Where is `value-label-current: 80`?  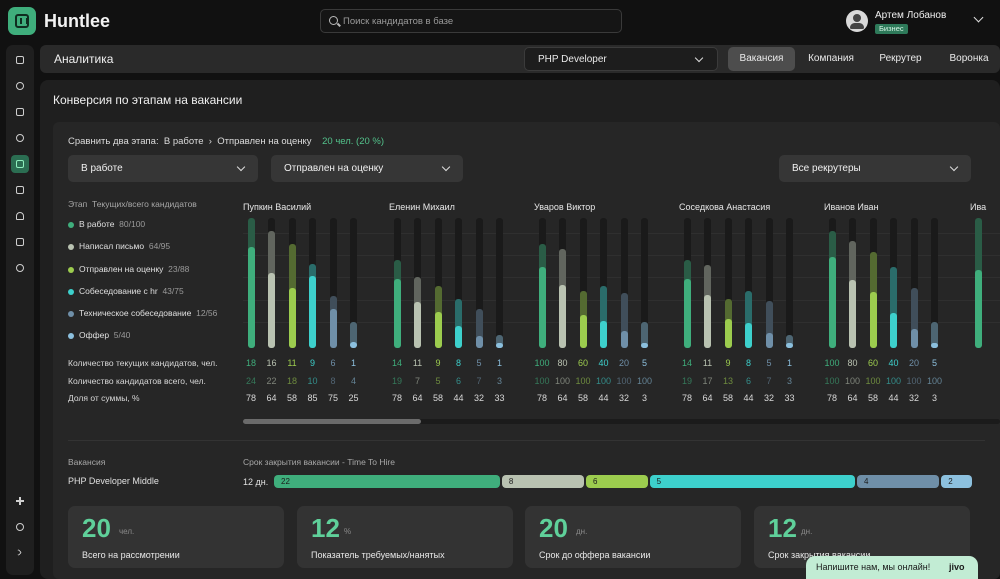
value-label-current: 80 is located at coordinates (562, 363).